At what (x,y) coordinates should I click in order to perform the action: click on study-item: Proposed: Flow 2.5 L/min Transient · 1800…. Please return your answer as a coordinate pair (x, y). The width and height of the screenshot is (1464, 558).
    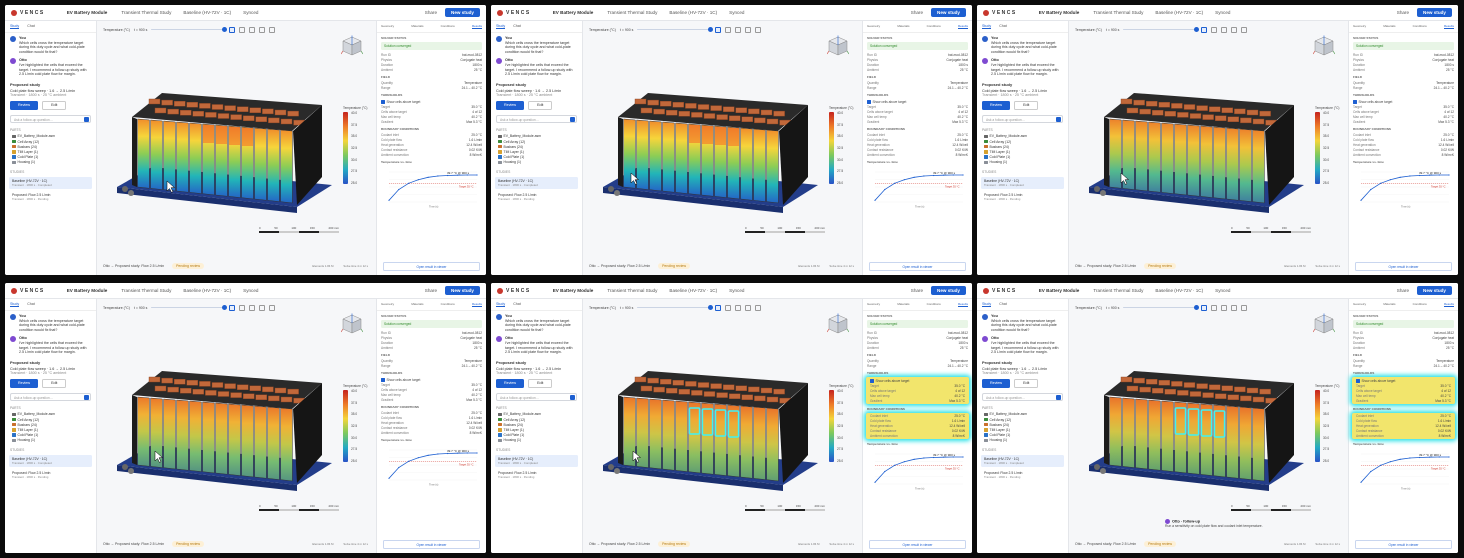
    Looking at the image, I should click on (1003, 474).